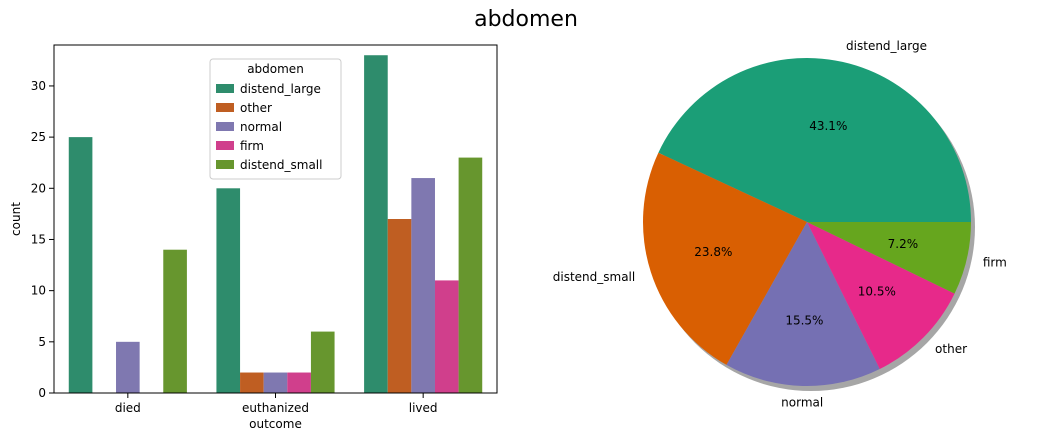 This screenshot has height=441, width=1043. I want to click on x-tick-label-lived: lived, so click(423, 408).